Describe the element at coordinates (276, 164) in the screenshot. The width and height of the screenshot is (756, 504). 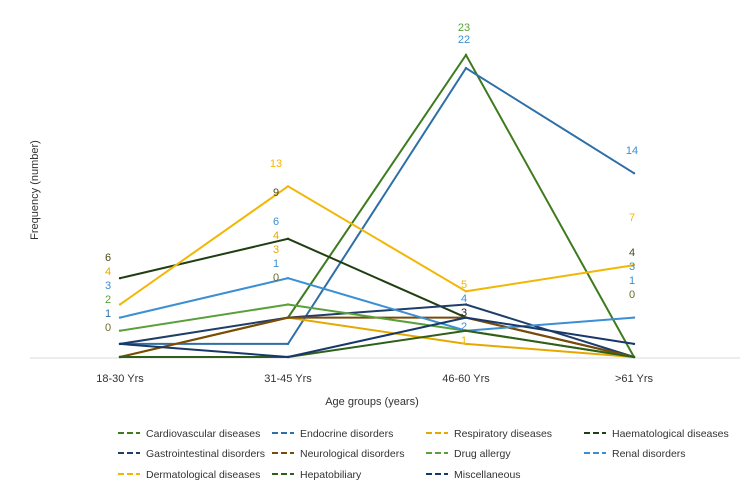
I see `data-label: 13` at that location.